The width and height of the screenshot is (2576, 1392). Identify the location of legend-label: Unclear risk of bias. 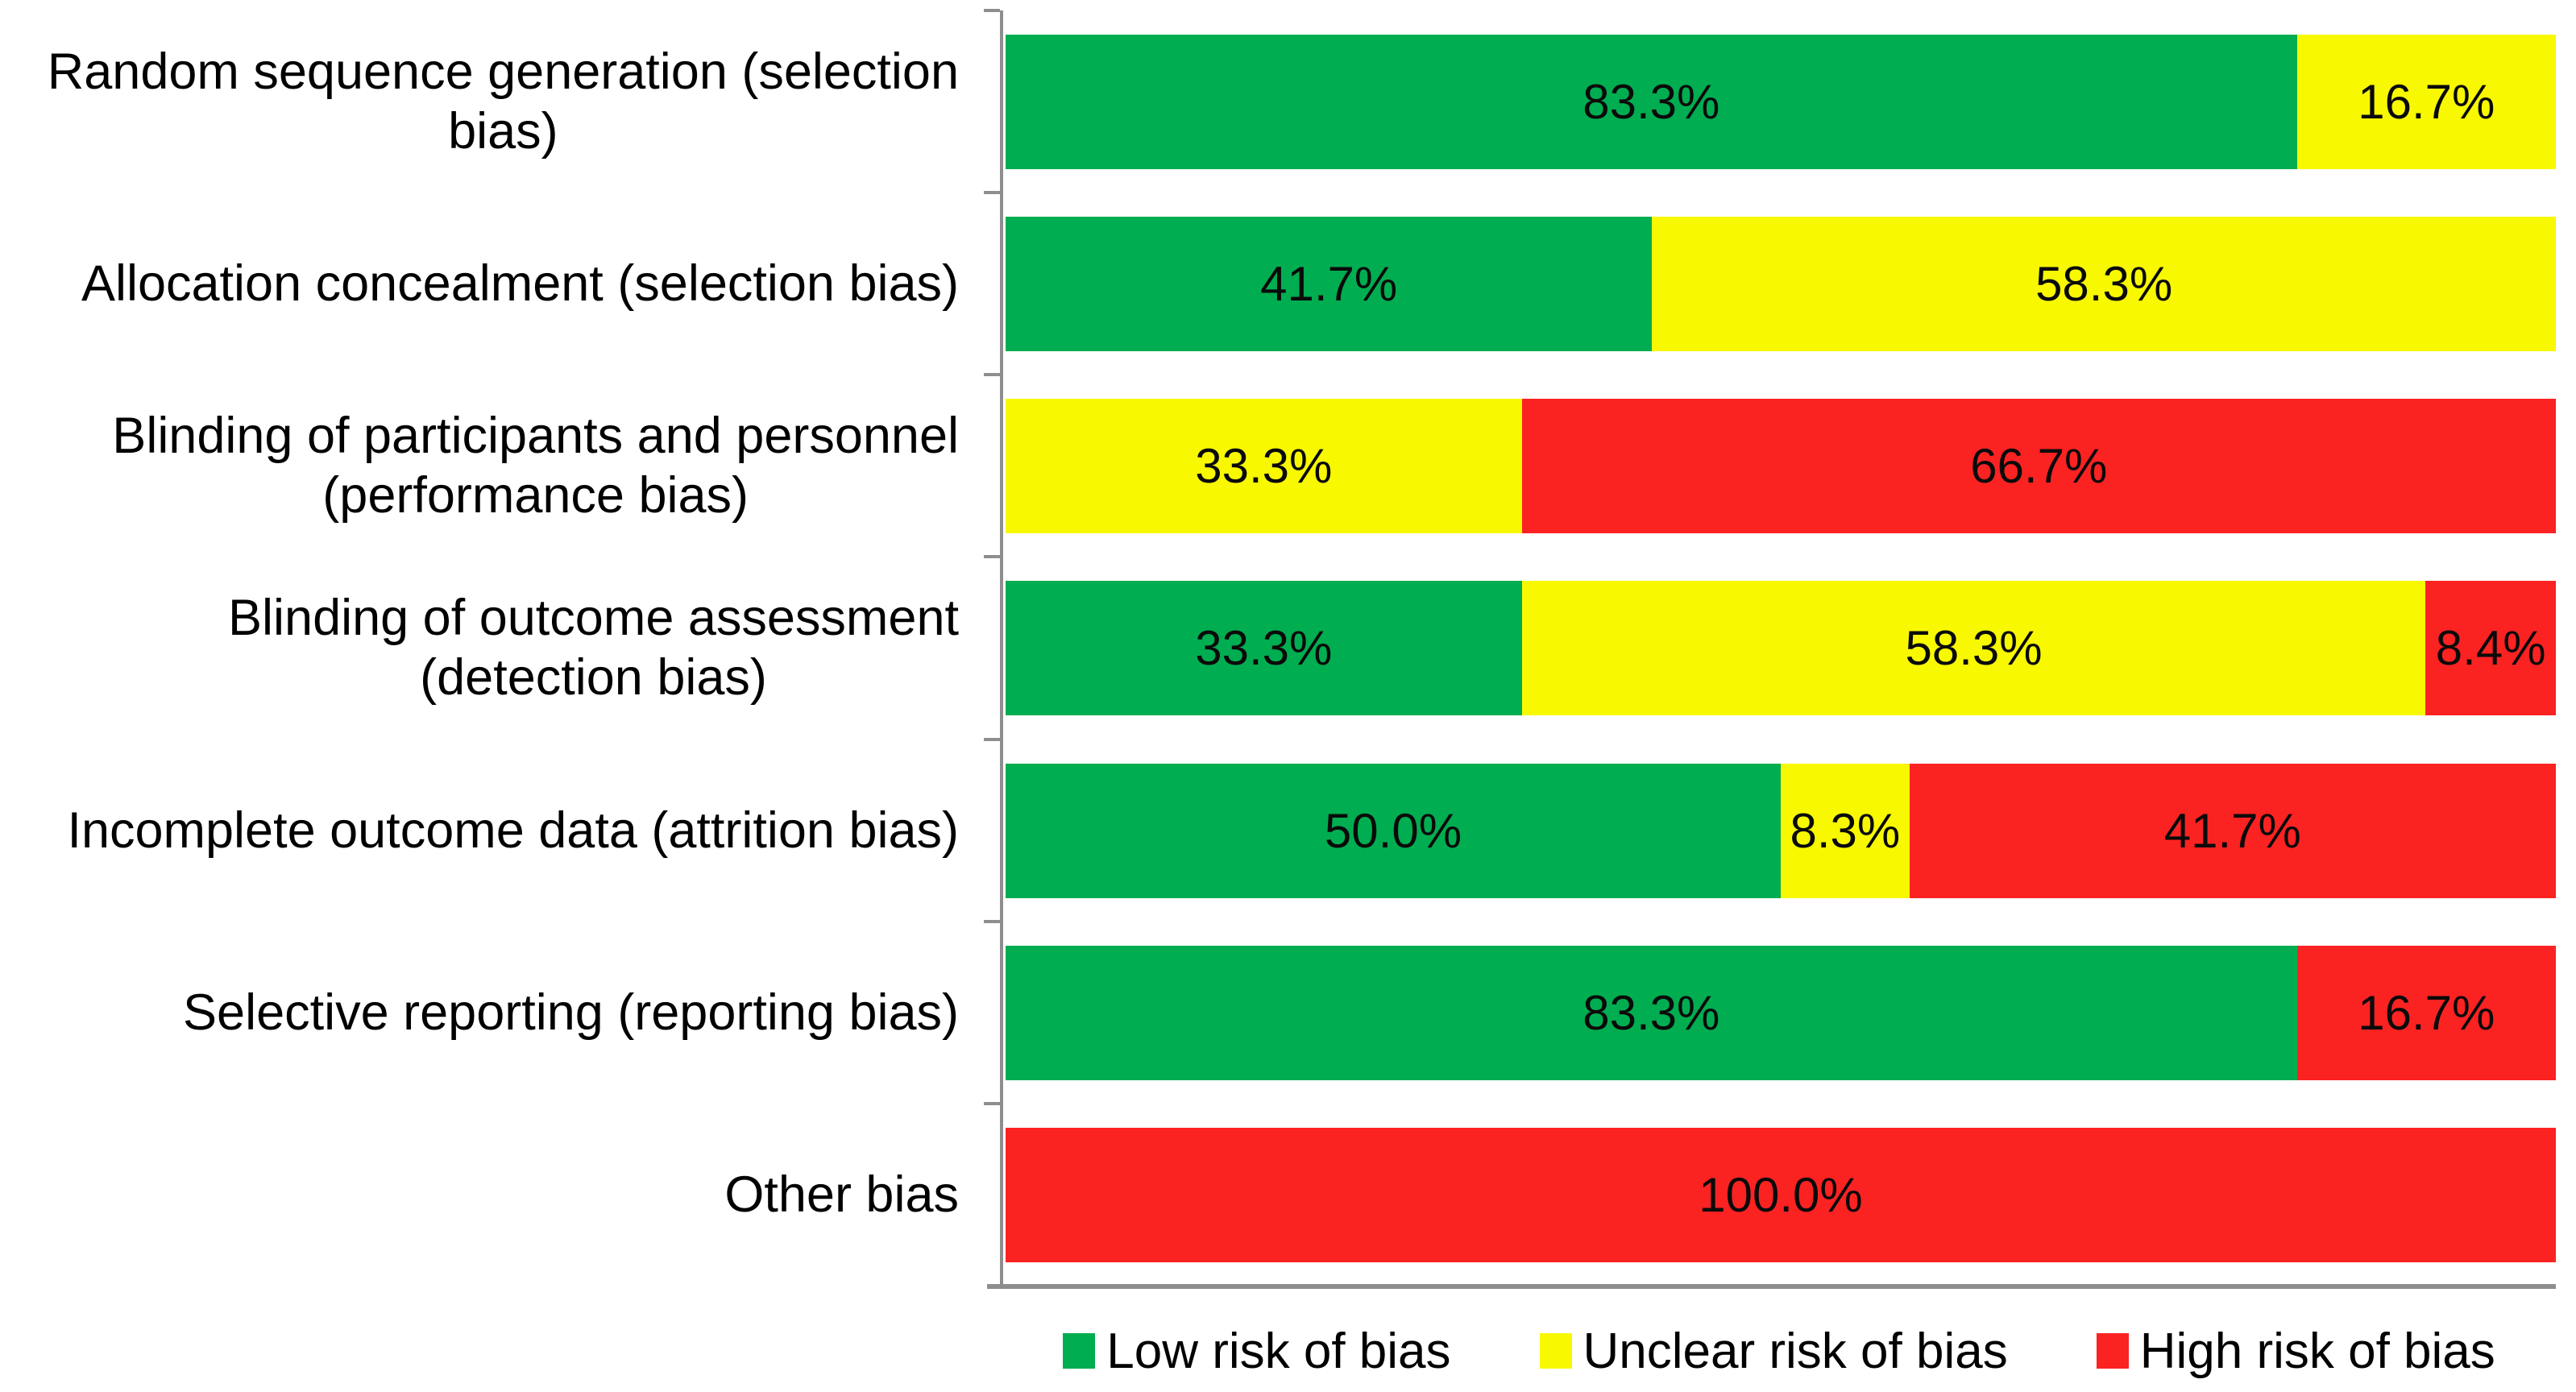
(1795, 1351).